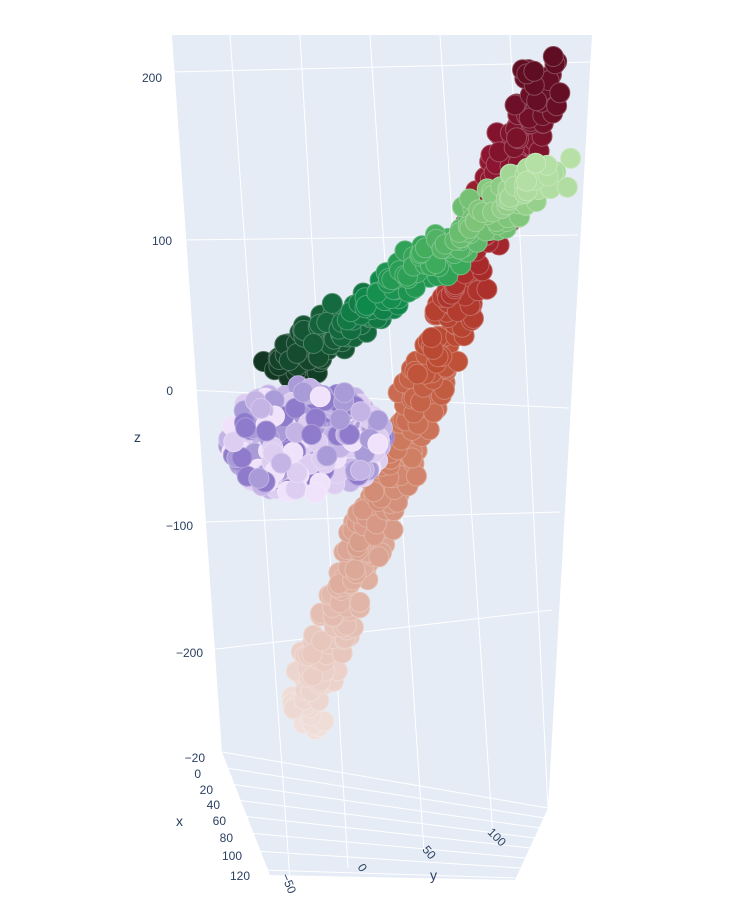 The height and width of the screenshot is (908, 735). Describe the element at coordinates (220, 821) in the screenshot. I see `x-tick-60: 60` at that location.